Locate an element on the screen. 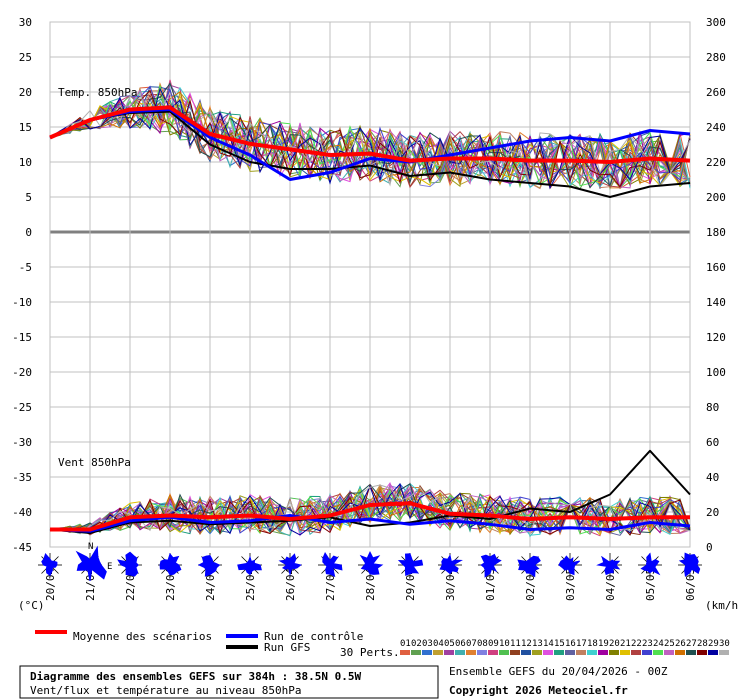 The image size is (740, 700). pert-number-label: 09 is located at coordinates (493, 644).